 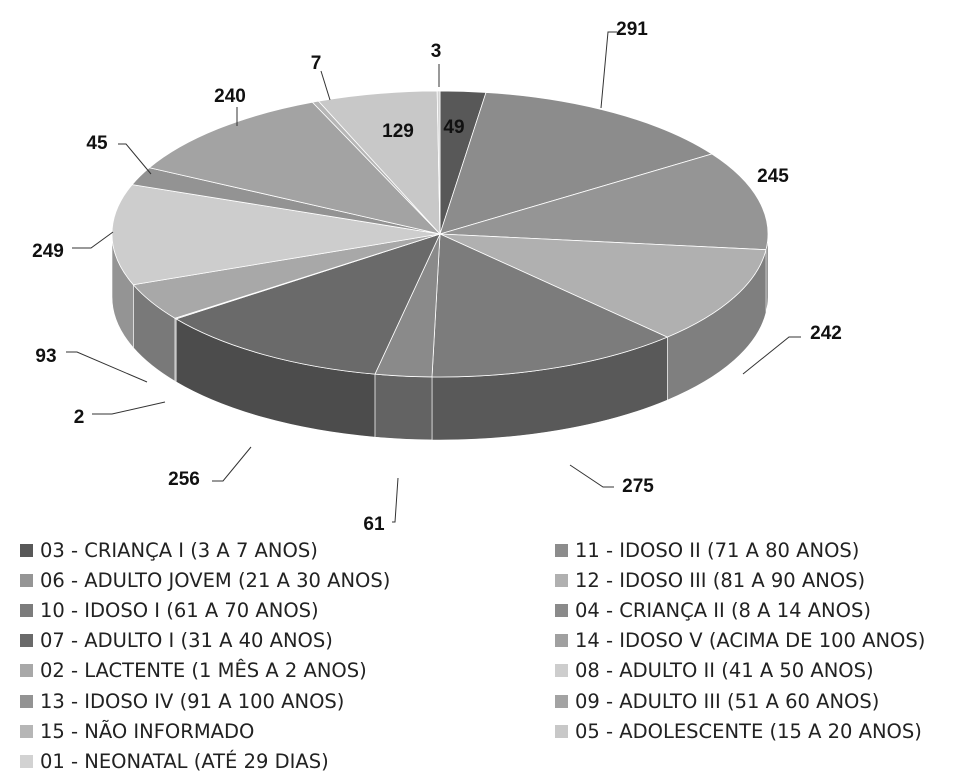 What do you see at coordinates (192, 701) in the screenshot?
I see `legend-label: 13 - IDOSO IV (91 A 100 ANOS)` at bounding box center [192, 701].